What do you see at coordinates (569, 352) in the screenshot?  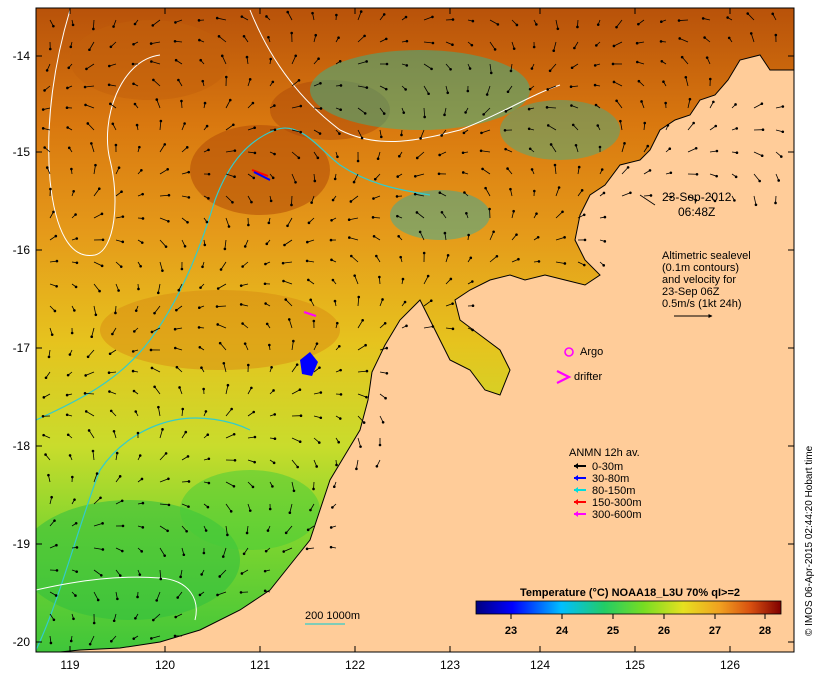 I see `argo-float-marker` at bounding box center [569, 352].